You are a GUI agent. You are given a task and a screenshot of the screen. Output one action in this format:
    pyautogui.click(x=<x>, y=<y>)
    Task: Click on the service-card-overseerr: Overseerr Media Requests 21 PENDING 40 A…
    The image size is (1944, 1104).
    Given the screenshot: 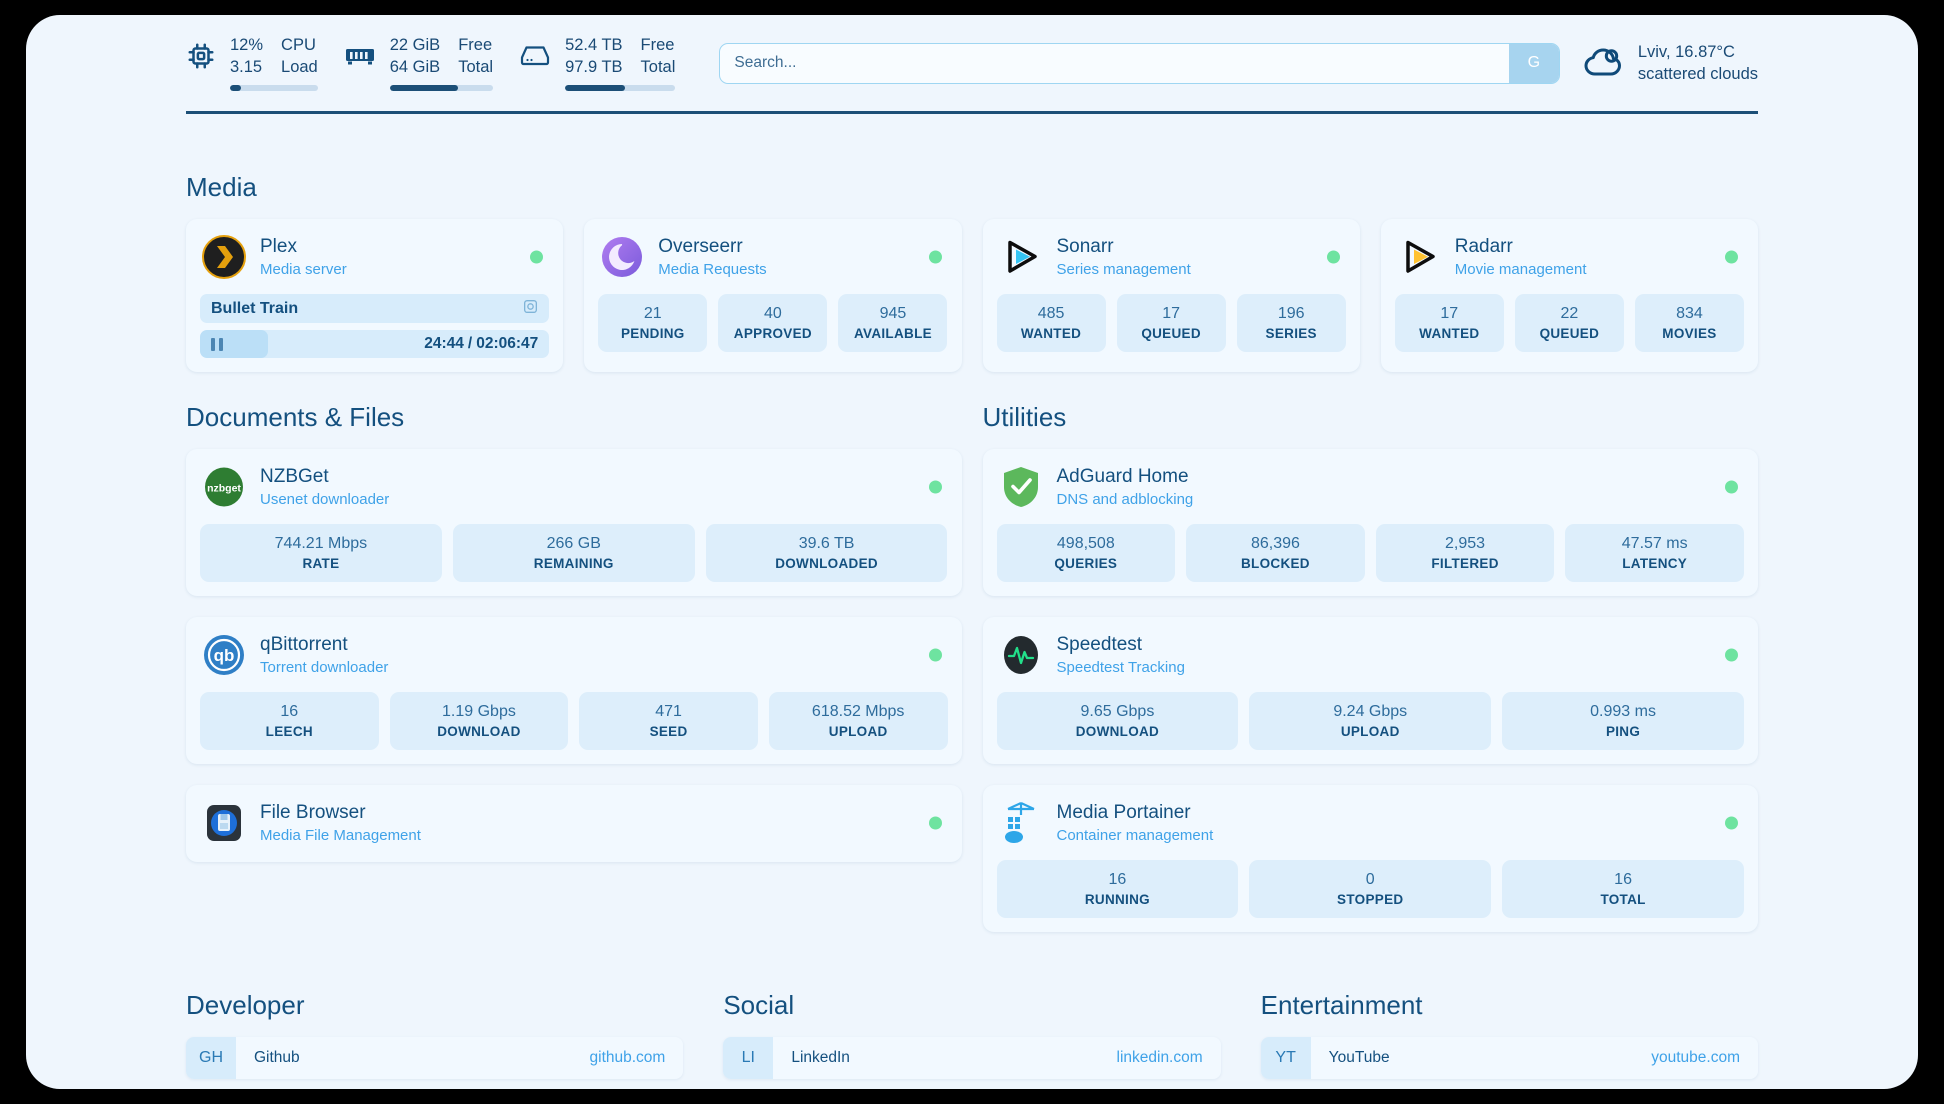 What is the action you would take?
    pyautogui.click(x=773, y=296)
    